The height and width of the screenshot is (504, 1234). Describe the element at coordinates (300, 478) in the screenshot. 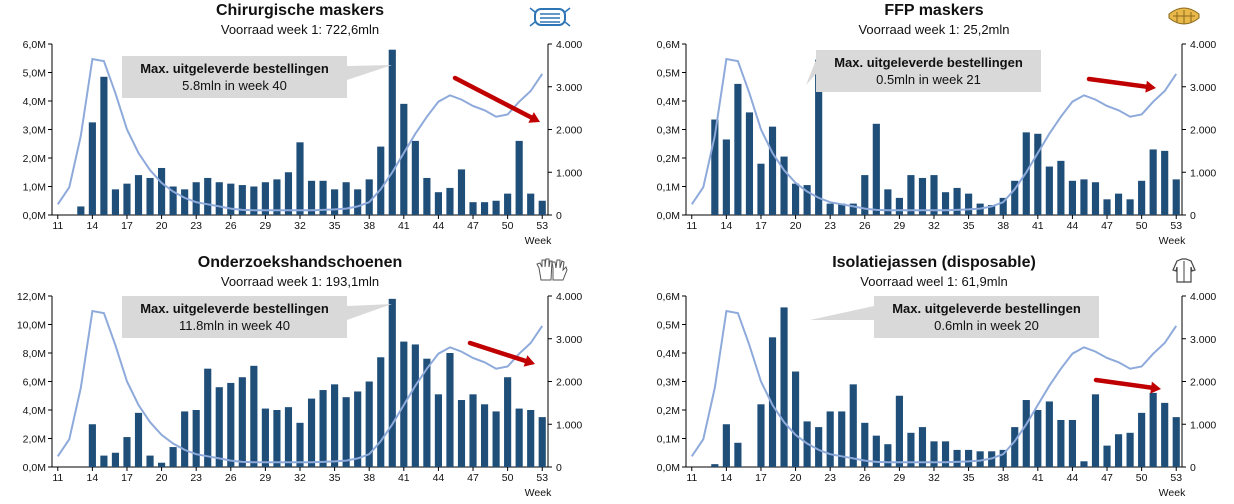

I see `x-tick-label: 32` at that location.